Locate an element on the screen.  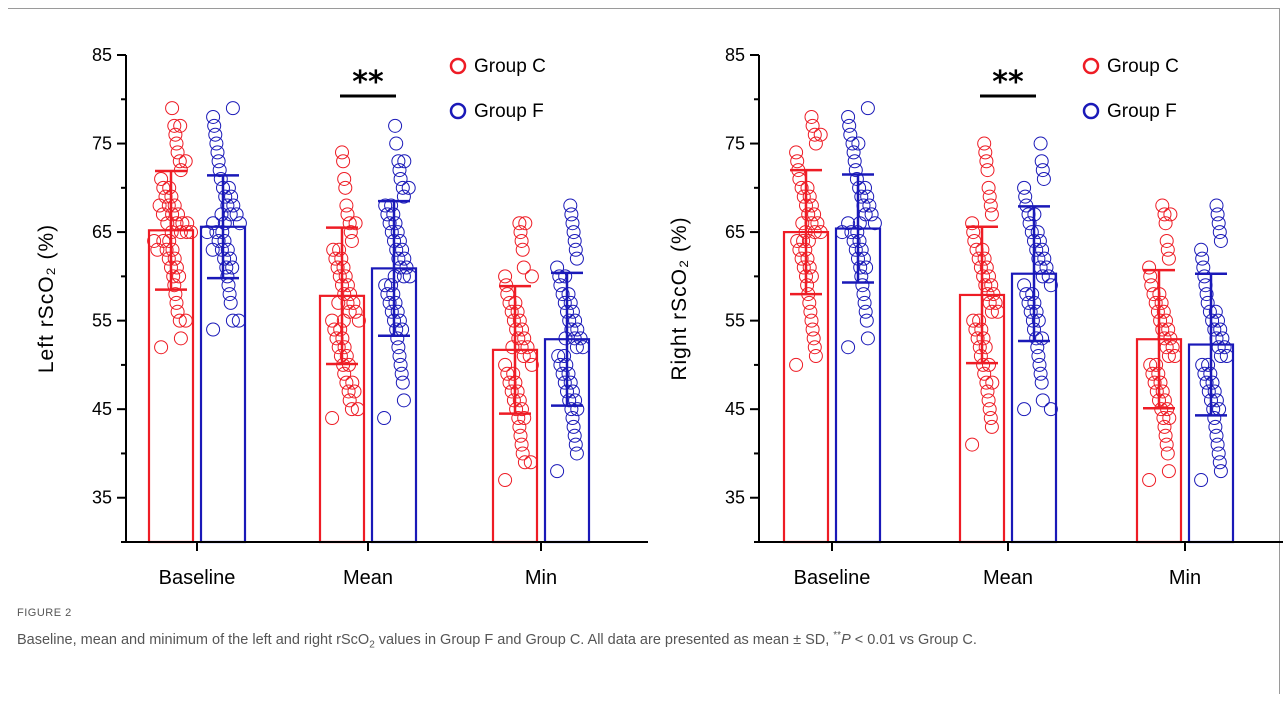
y-tick-label: 45 is located at coordinates (735, 409).